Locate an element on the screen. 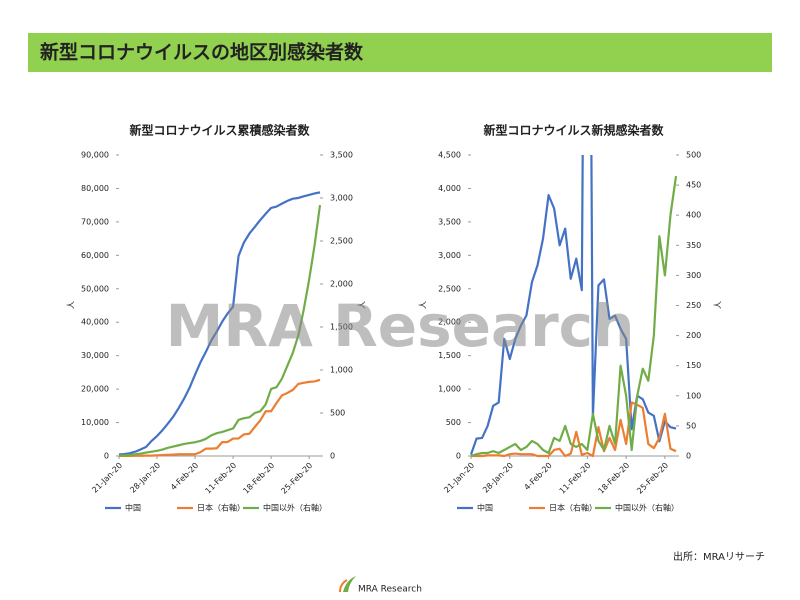 The height and width of the screenshot is (600, 800). logo-text: MRA Research is located at coordinates (390, 590).